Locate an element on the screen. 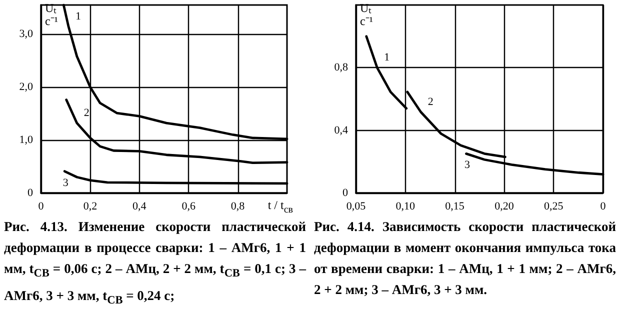 The height and width of the screenshot is (325, 621). y-tick-label: 1,0 is located at coordinates (26, 140).